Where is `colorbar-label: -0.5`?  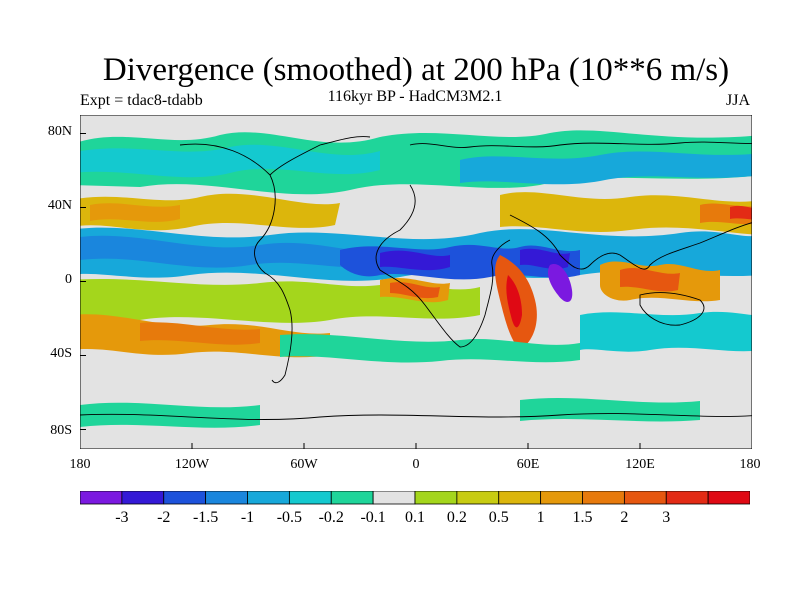 colorbar-label: -0.5 is located at coordinates (289, 517).